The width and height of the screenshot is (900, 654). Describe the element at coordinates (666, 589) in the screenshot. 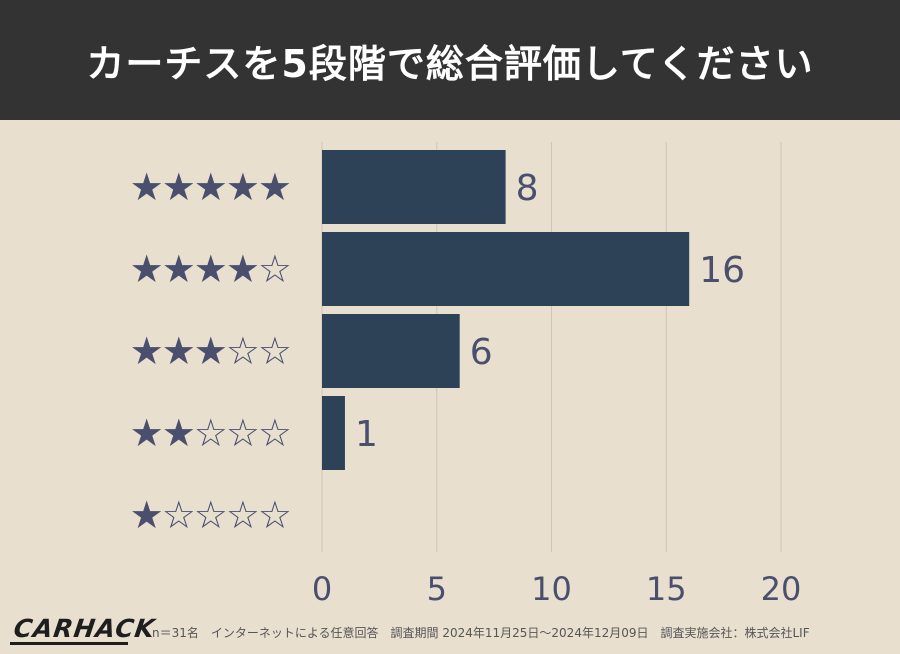

I see `x-tick-label: 15` at that location.